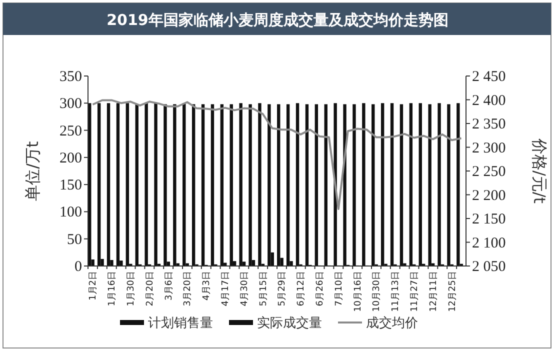 The image size is (555, 352). I want to click on x-tick-label: 2月20日, so click(150, 288).